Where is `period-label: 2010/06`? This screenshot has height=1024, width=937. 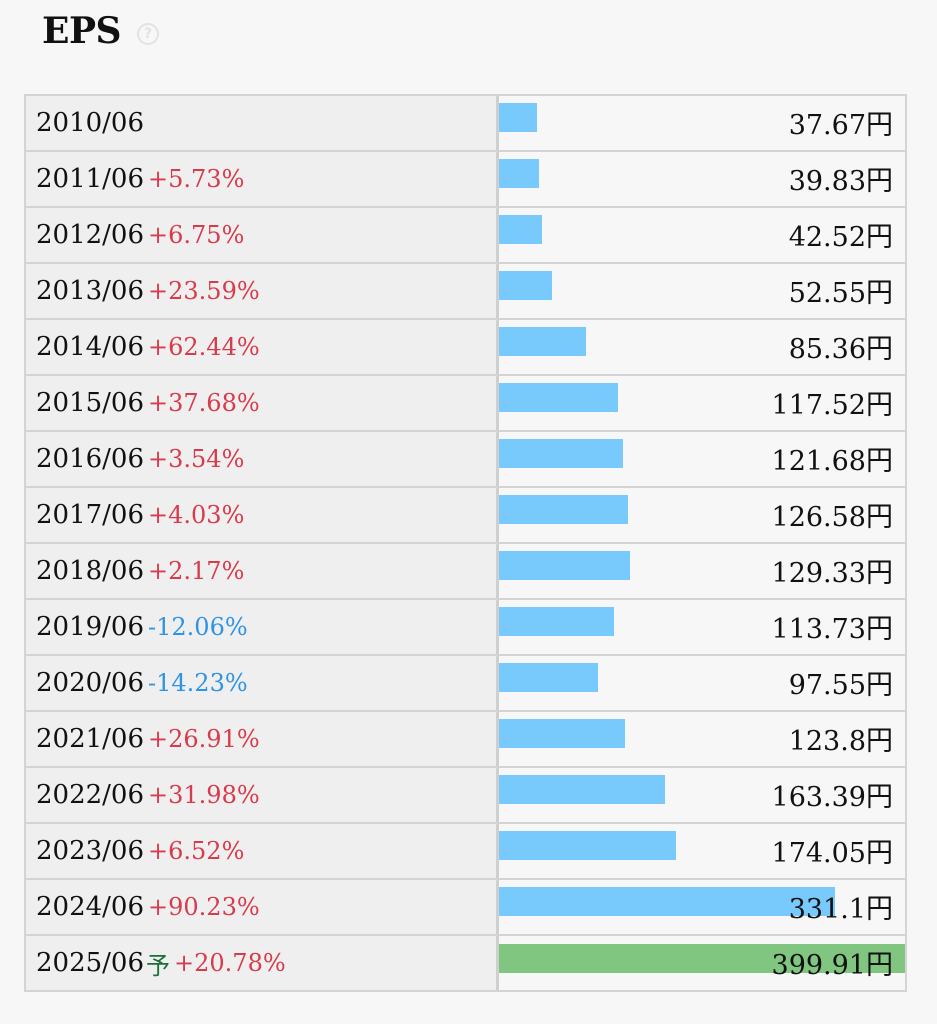
period-label: 2010/06 is located at coordinates (90, 123).